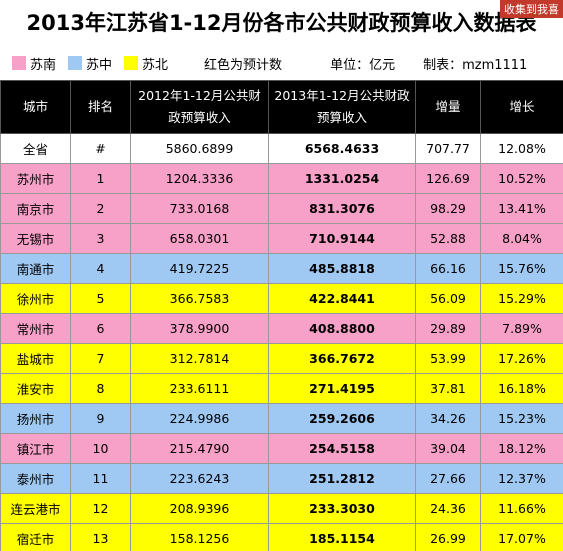 This screenshot has width=563, height=551. Describe the element at coordinates (281, 148) in the screenshot. I see `table-row: 全省 #5860.6899 6568.4633 707.77 12.08%` at that location.